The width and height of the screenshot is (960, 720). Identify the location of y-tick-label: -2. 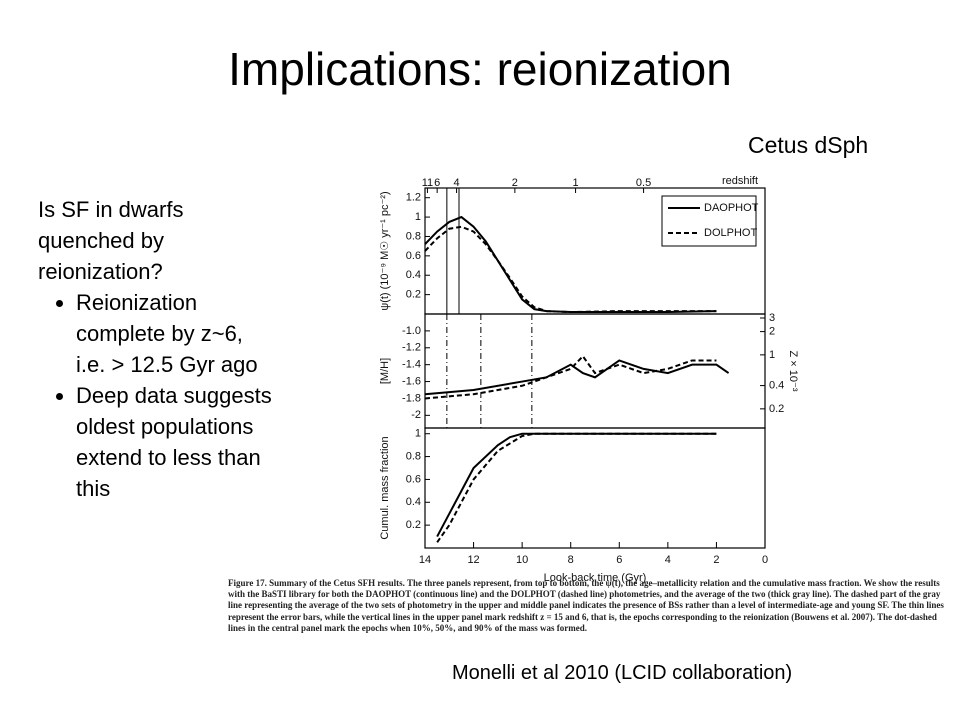
(416, 415).